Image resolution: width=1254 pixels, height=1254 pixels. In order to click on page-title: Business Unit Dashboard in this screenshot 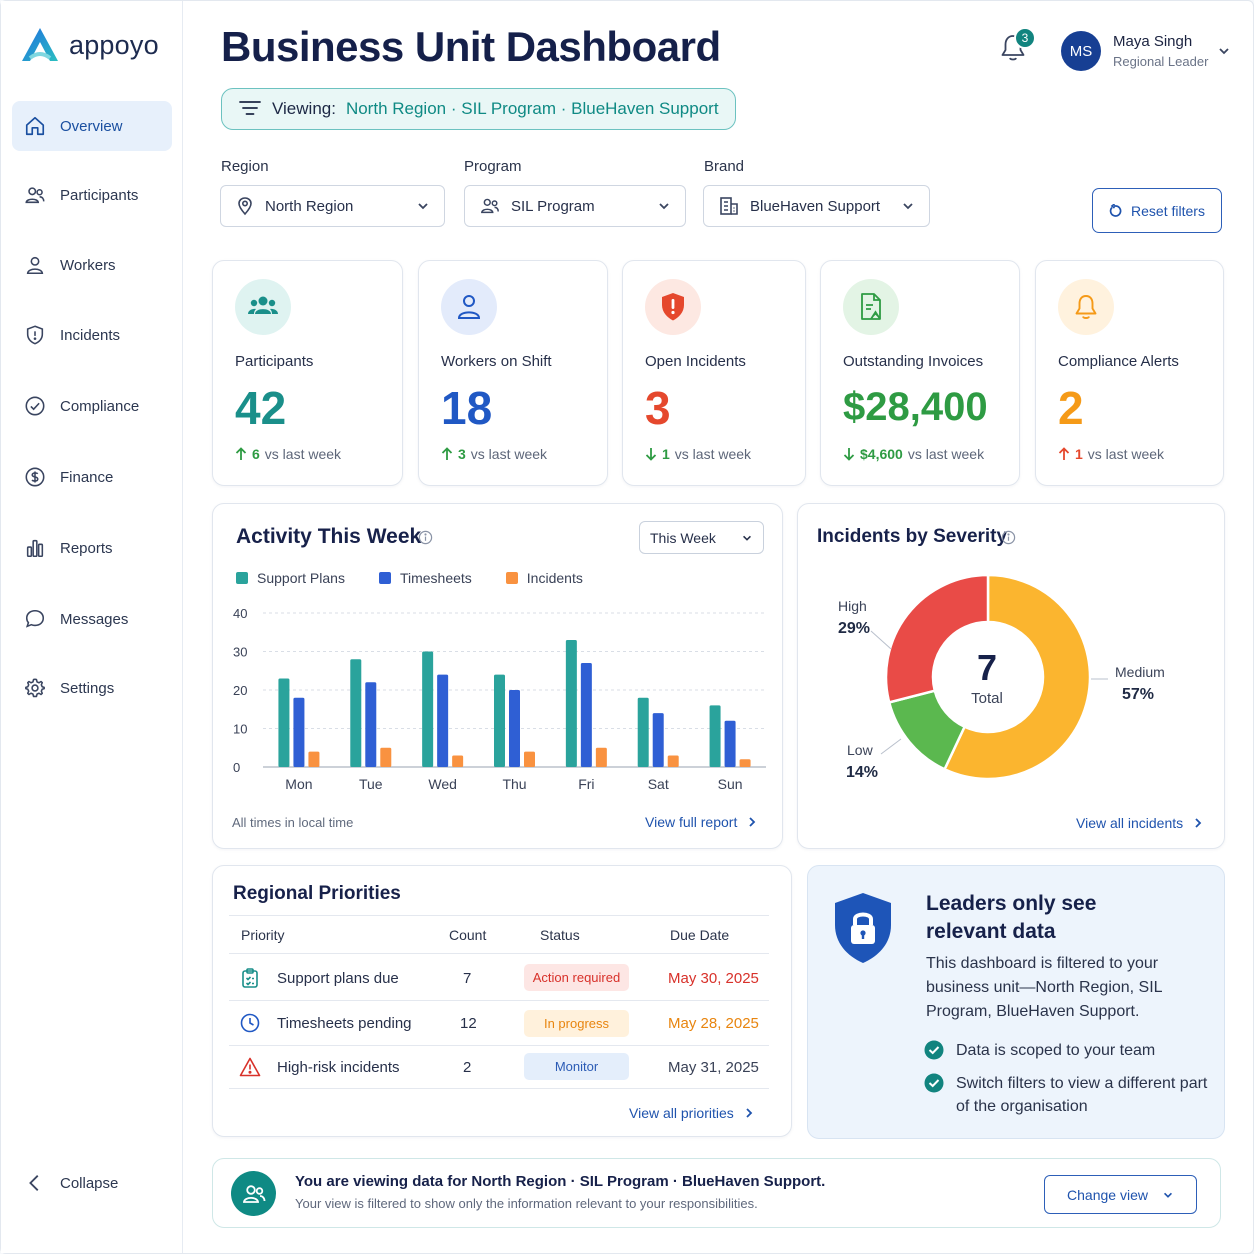, I will do `click(471, 46)`.